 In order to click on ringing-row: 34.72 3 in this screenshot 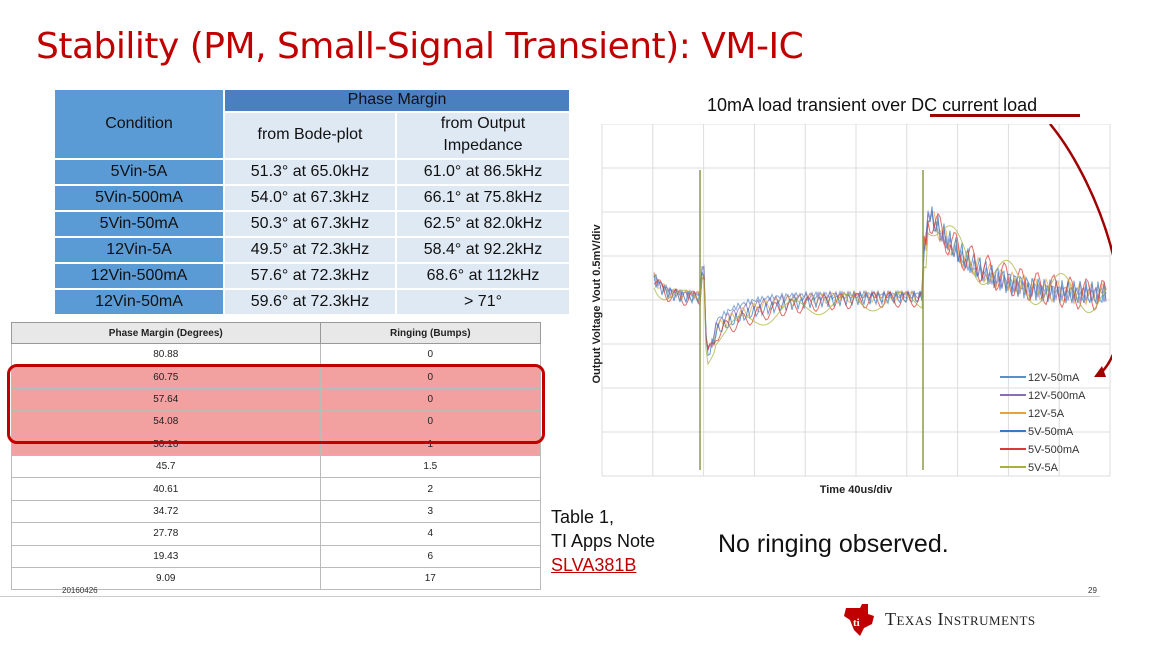, I will do `click(276, 511)`.